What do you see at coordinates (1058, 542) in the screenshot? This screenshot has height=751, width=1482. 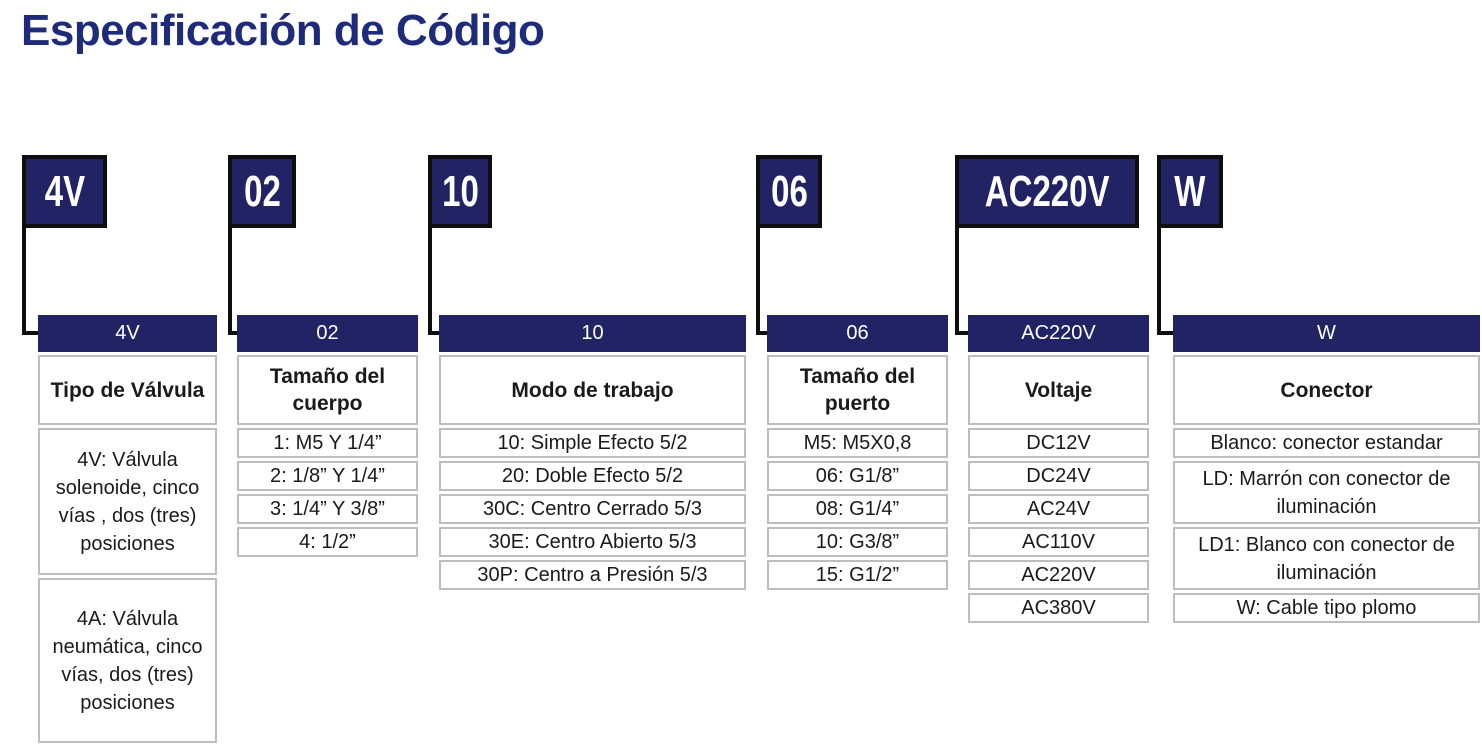 I see `table-row: AC110V` at bounding box center [1058, 542].